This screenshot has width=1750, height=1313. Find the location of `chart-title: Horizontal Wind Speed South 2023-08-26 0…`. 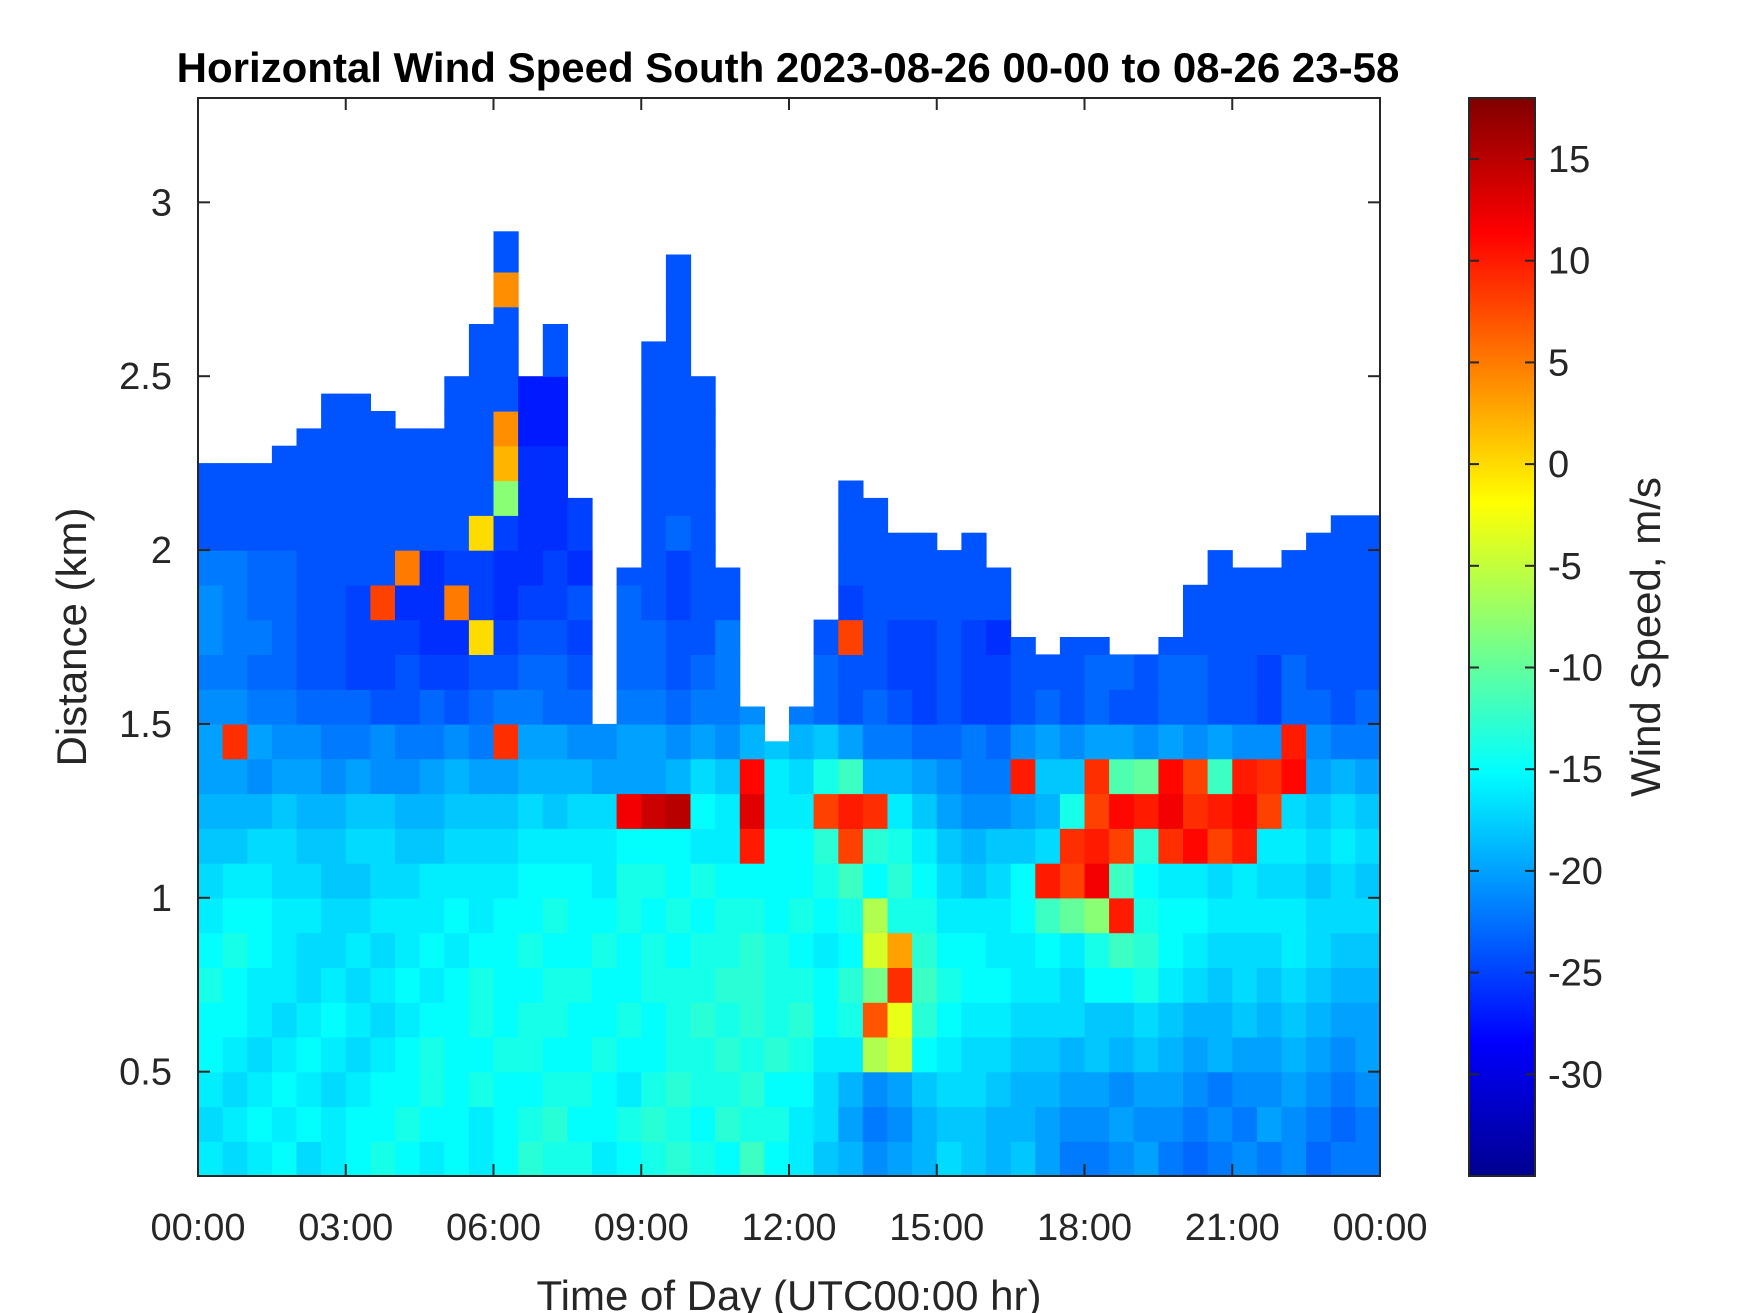

chart-title: Horizontal Wind Speed South 2023-08-26 0… is located at coordinates (788, 67).